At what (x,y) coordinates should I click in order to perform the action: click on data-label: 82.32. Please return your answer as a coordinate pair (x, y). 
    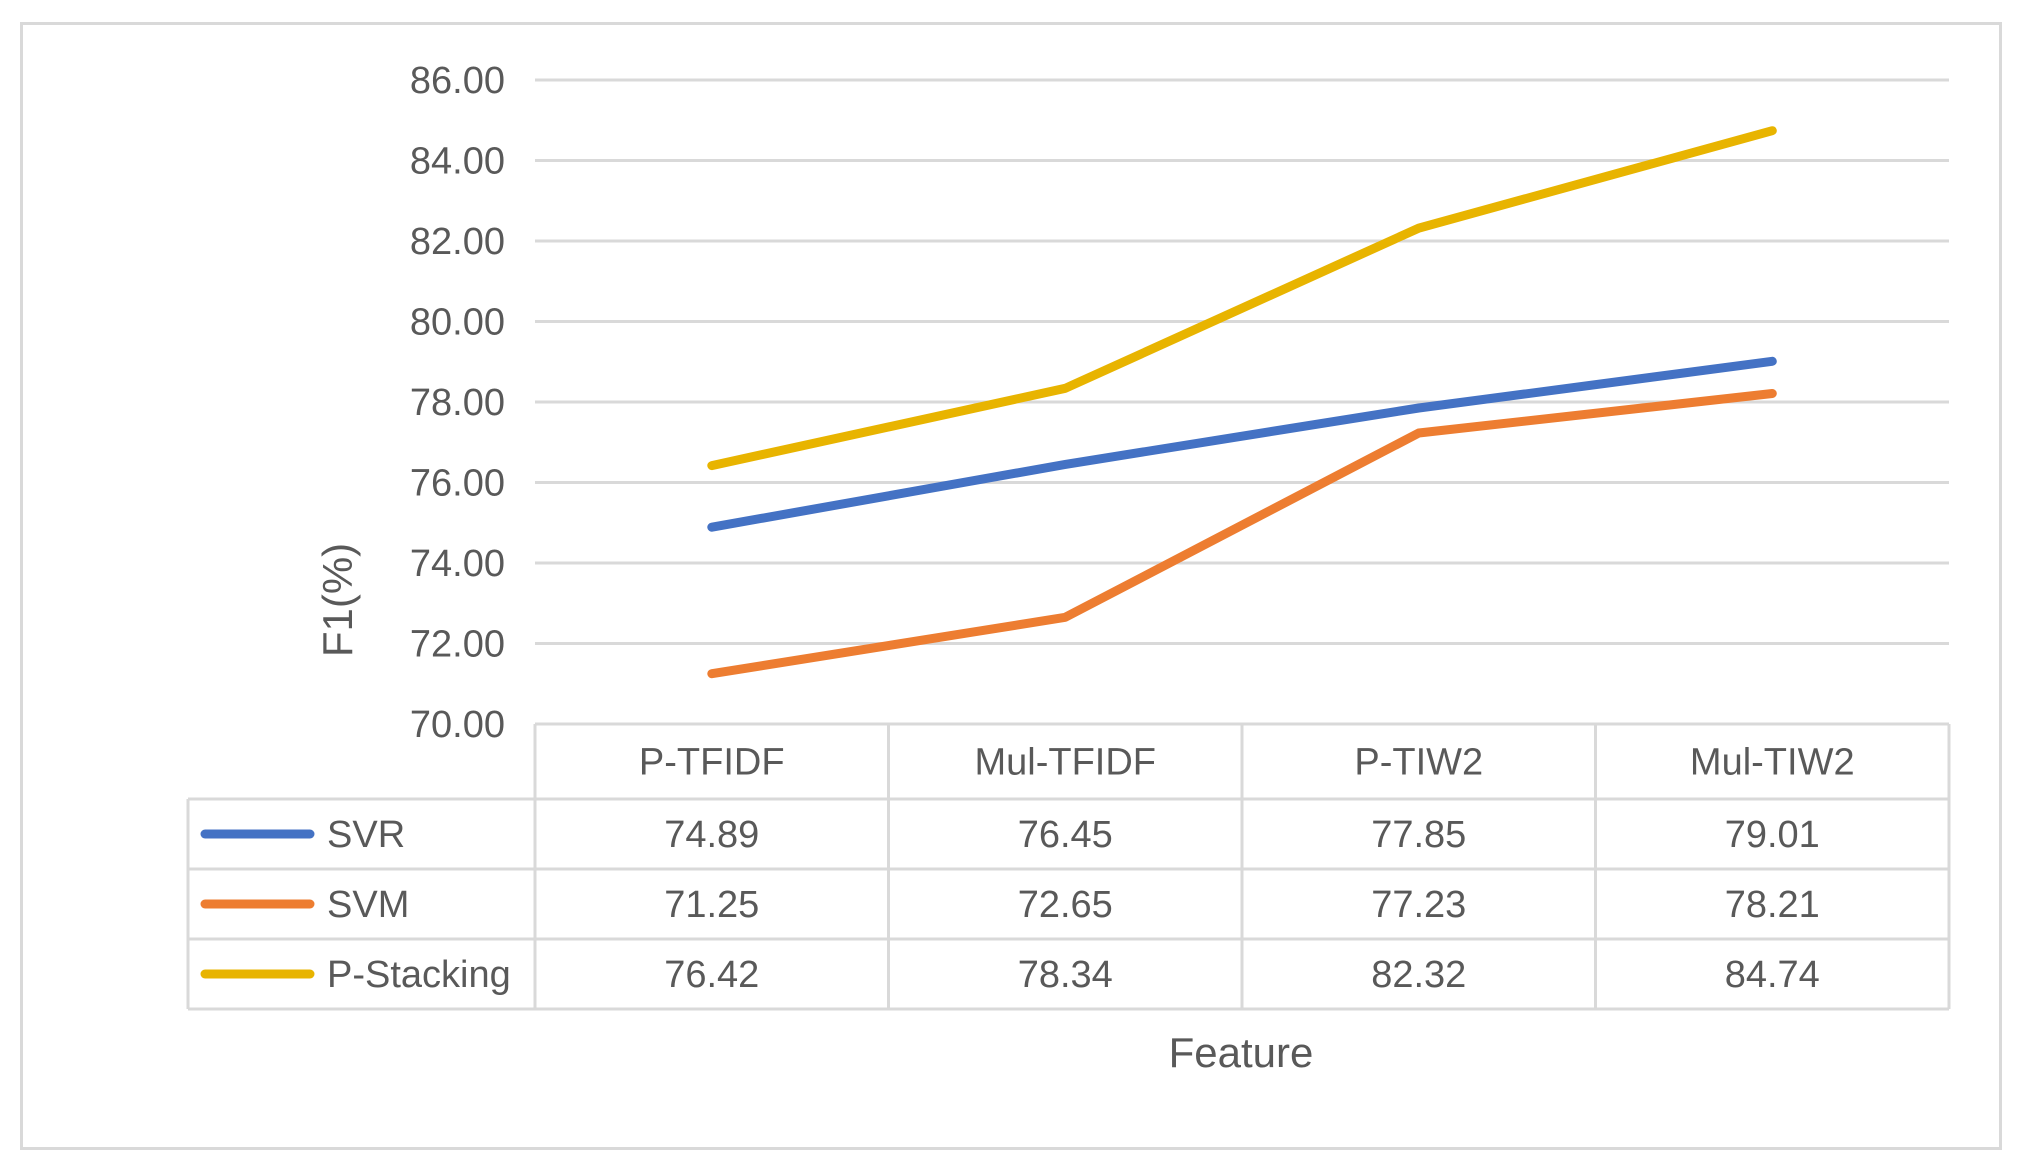
    Looking at the image, I should click on (1418, 975).